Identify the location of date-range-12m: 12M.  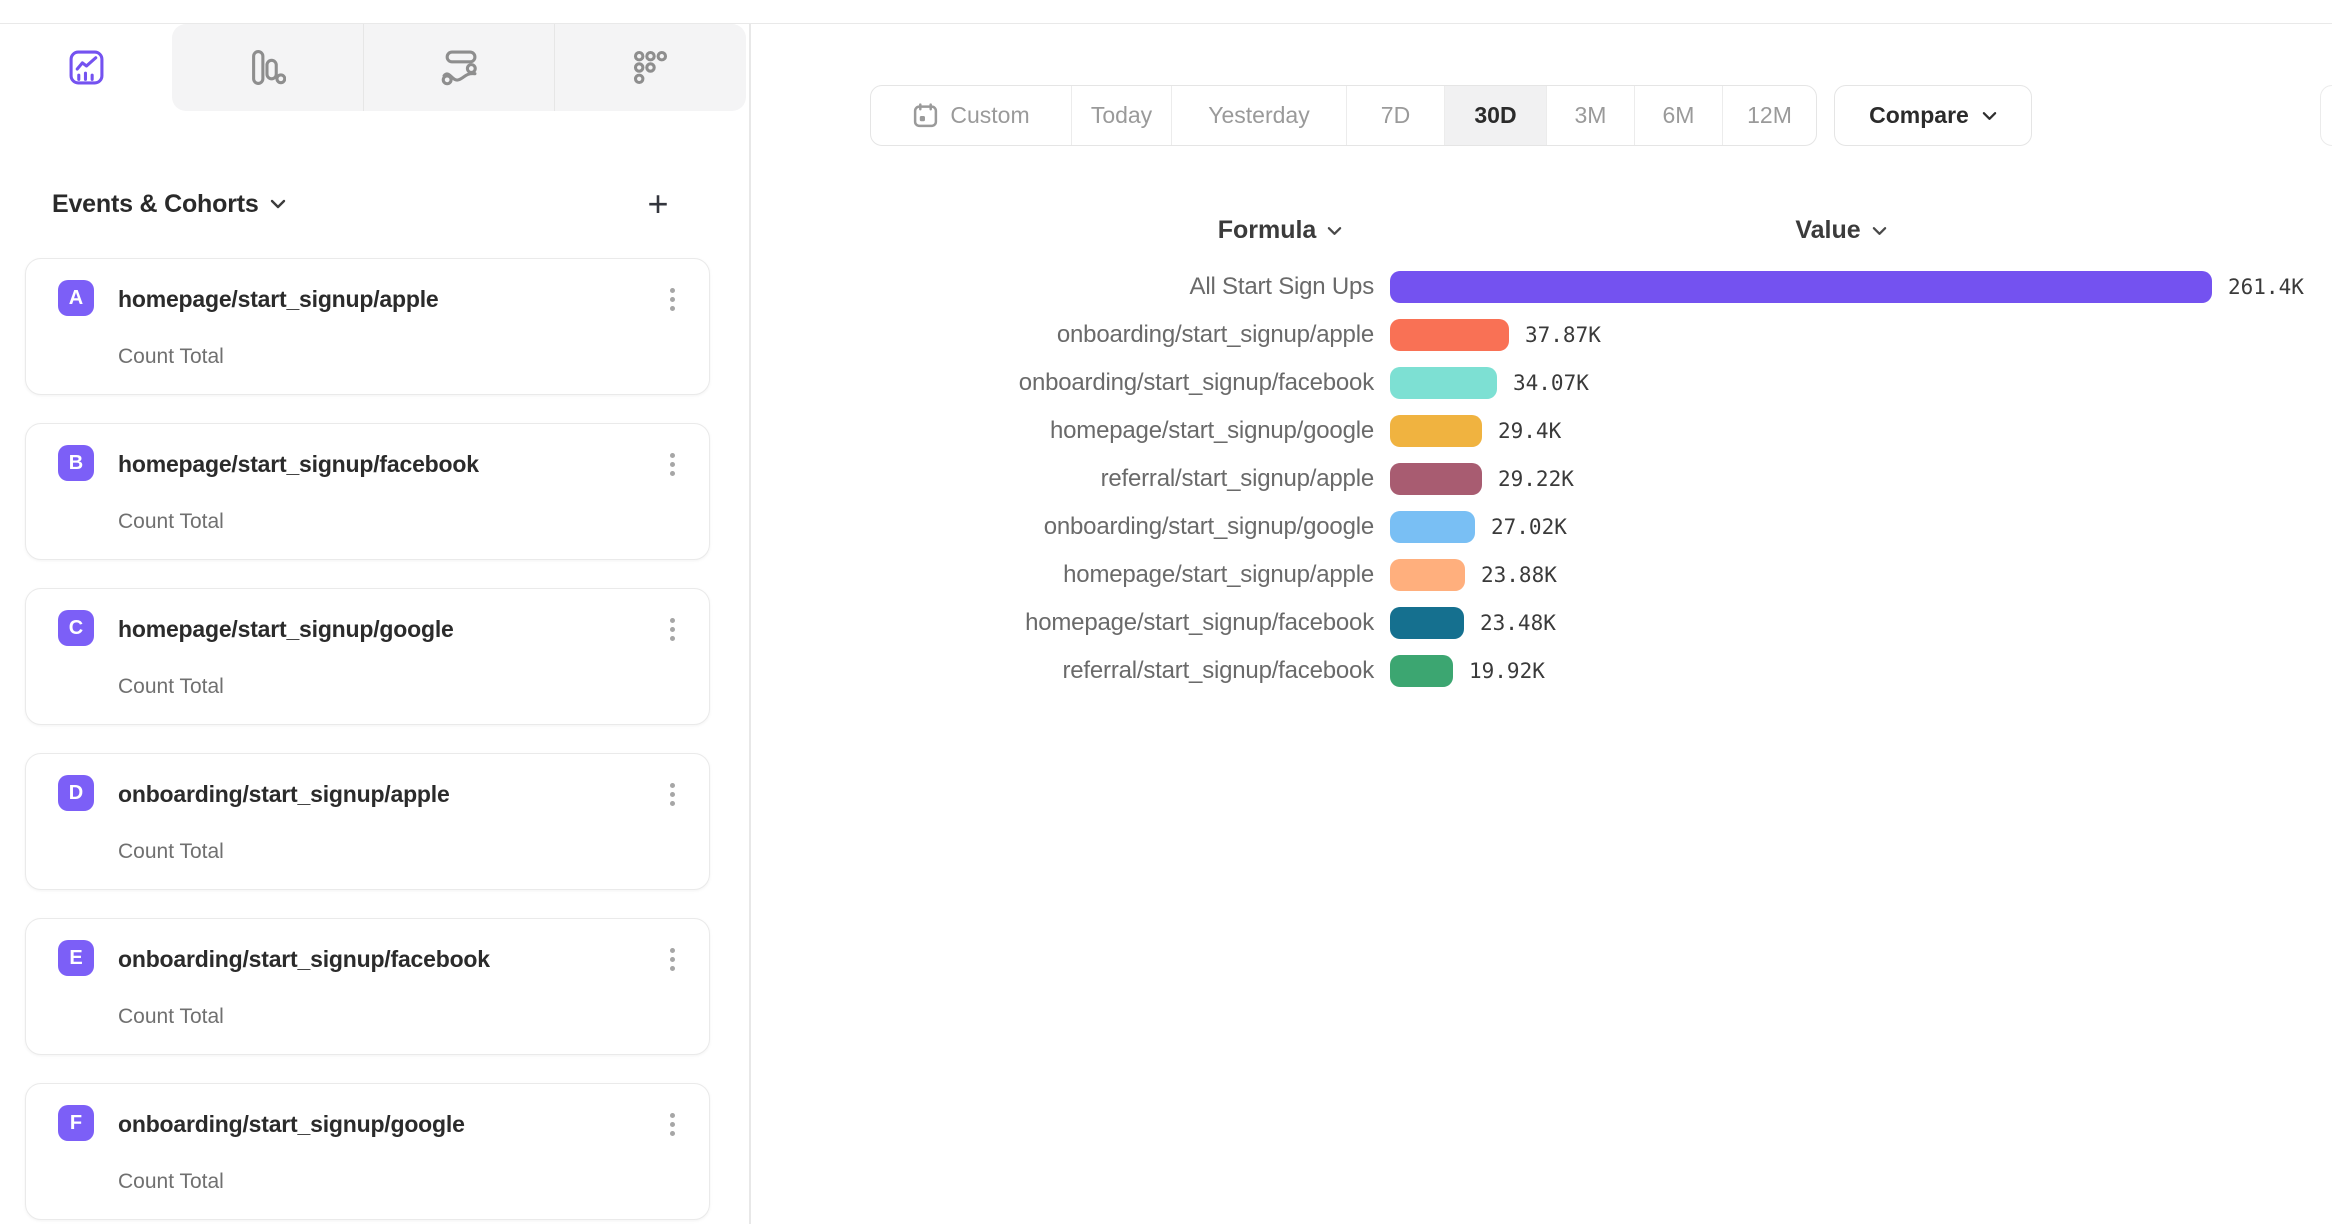
(1769, 115).